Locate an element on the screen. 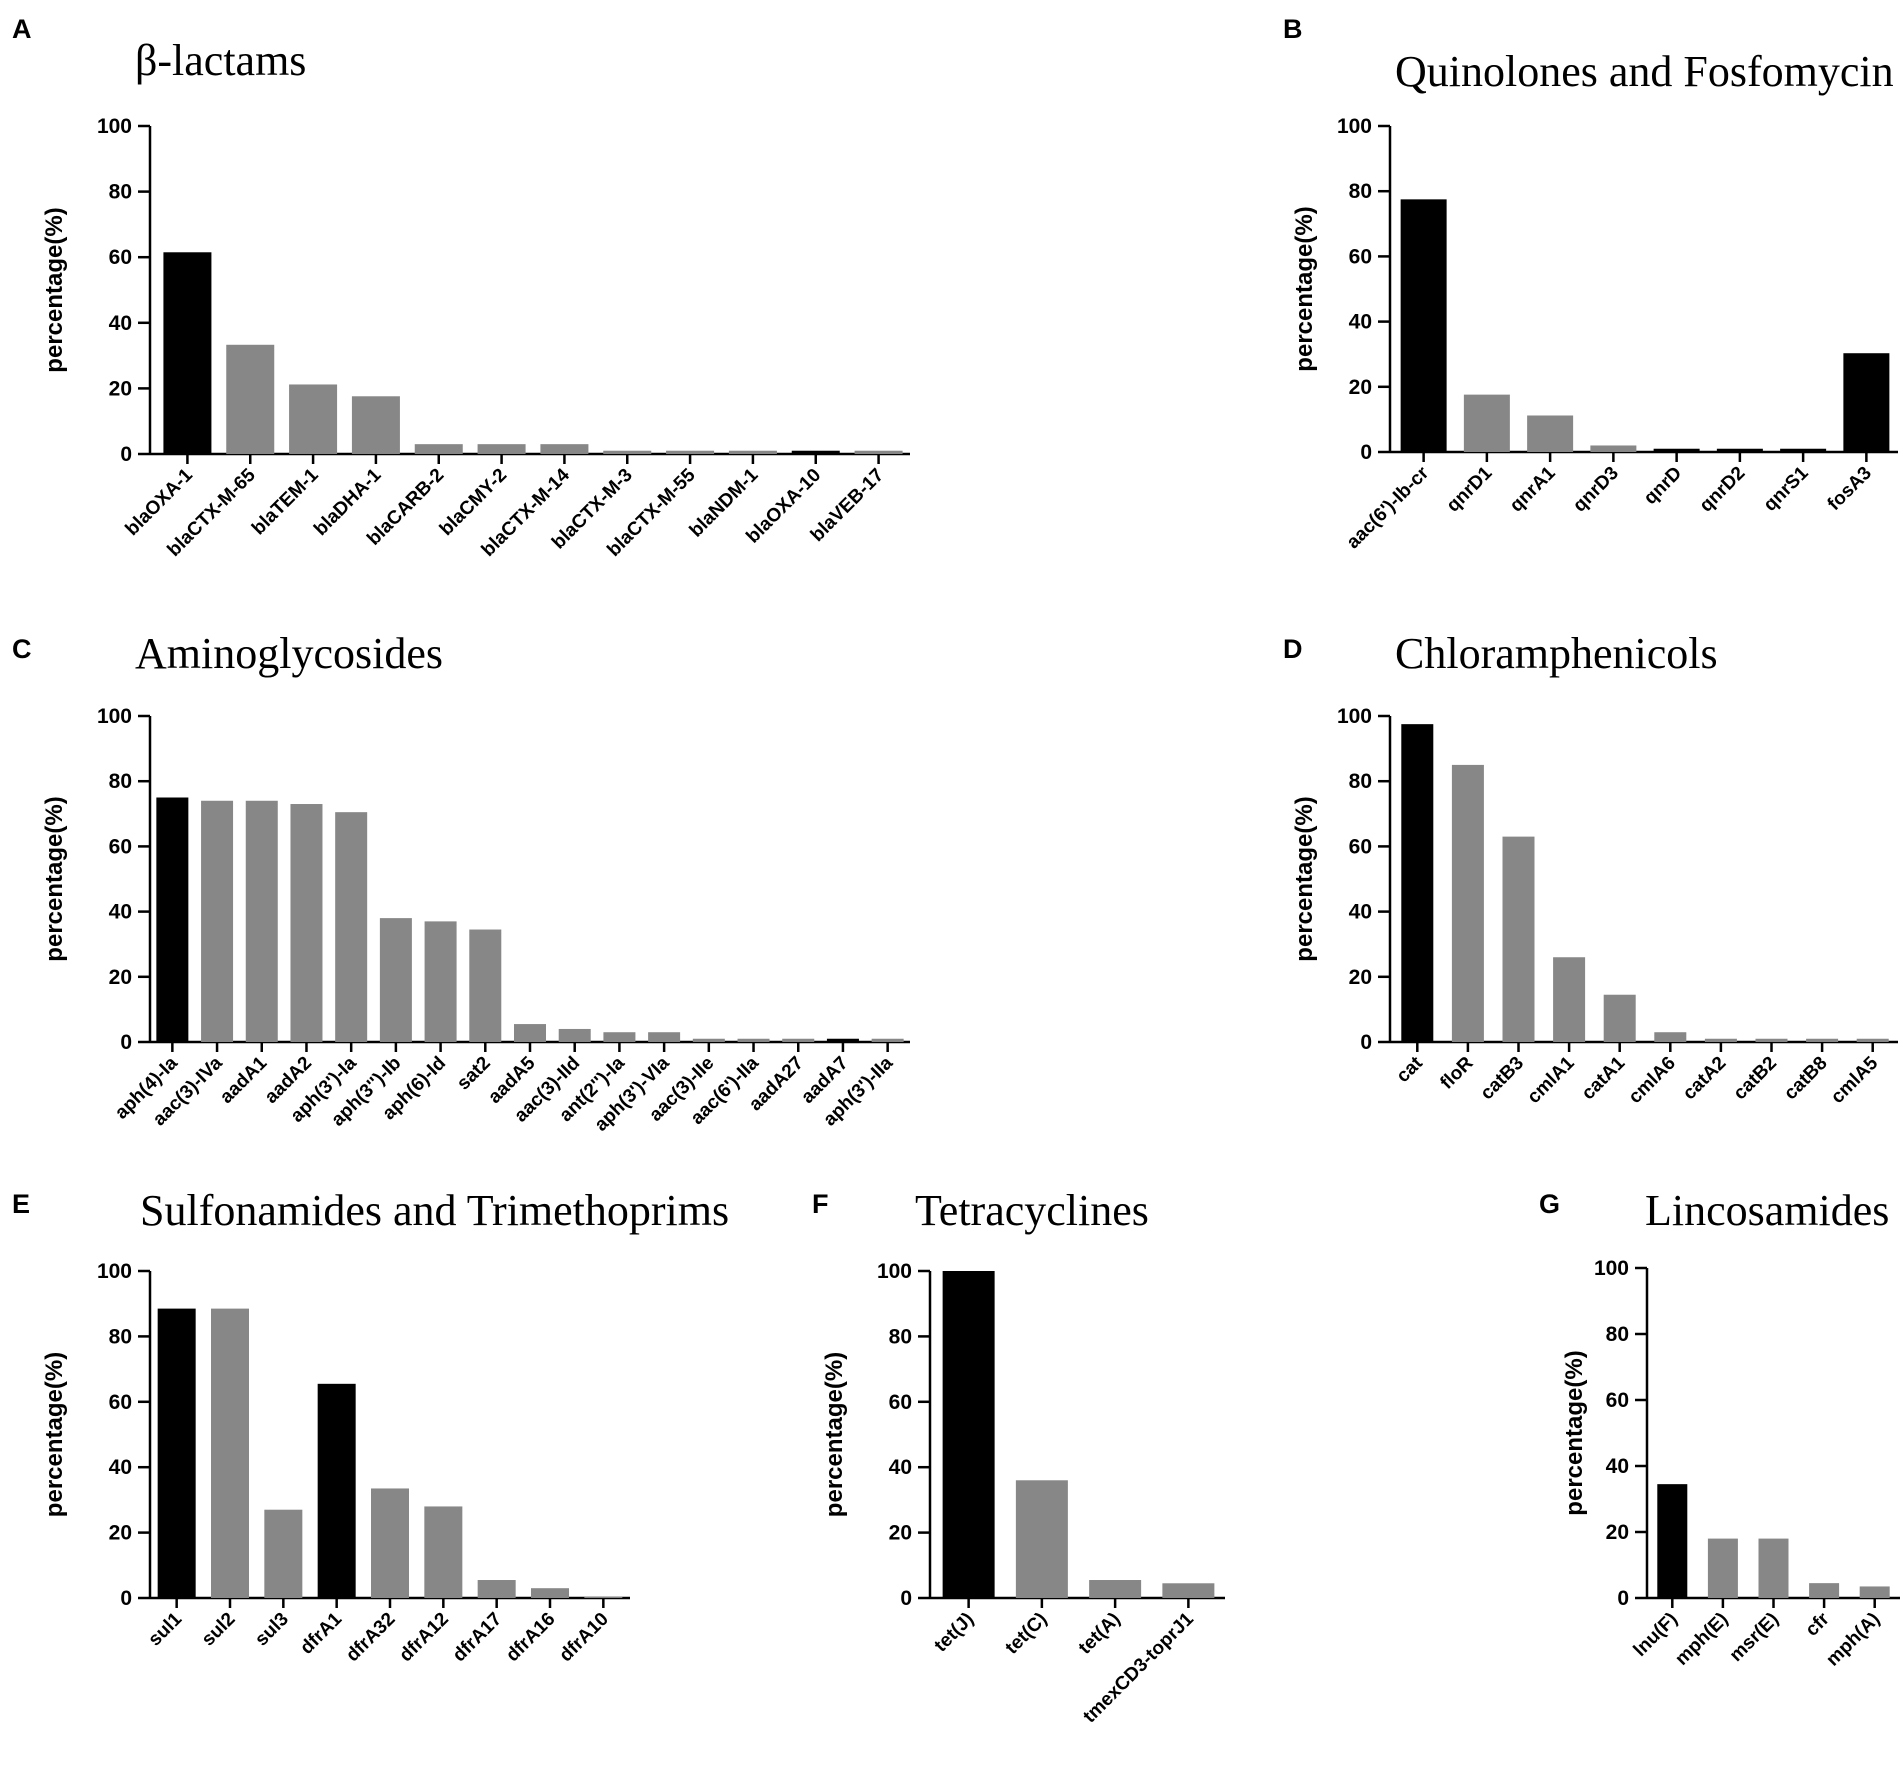 The height and width of the screenshot is (1771, 1904). panel-b-ytick-label-0: 0 is located at coordinates (1366, 452).